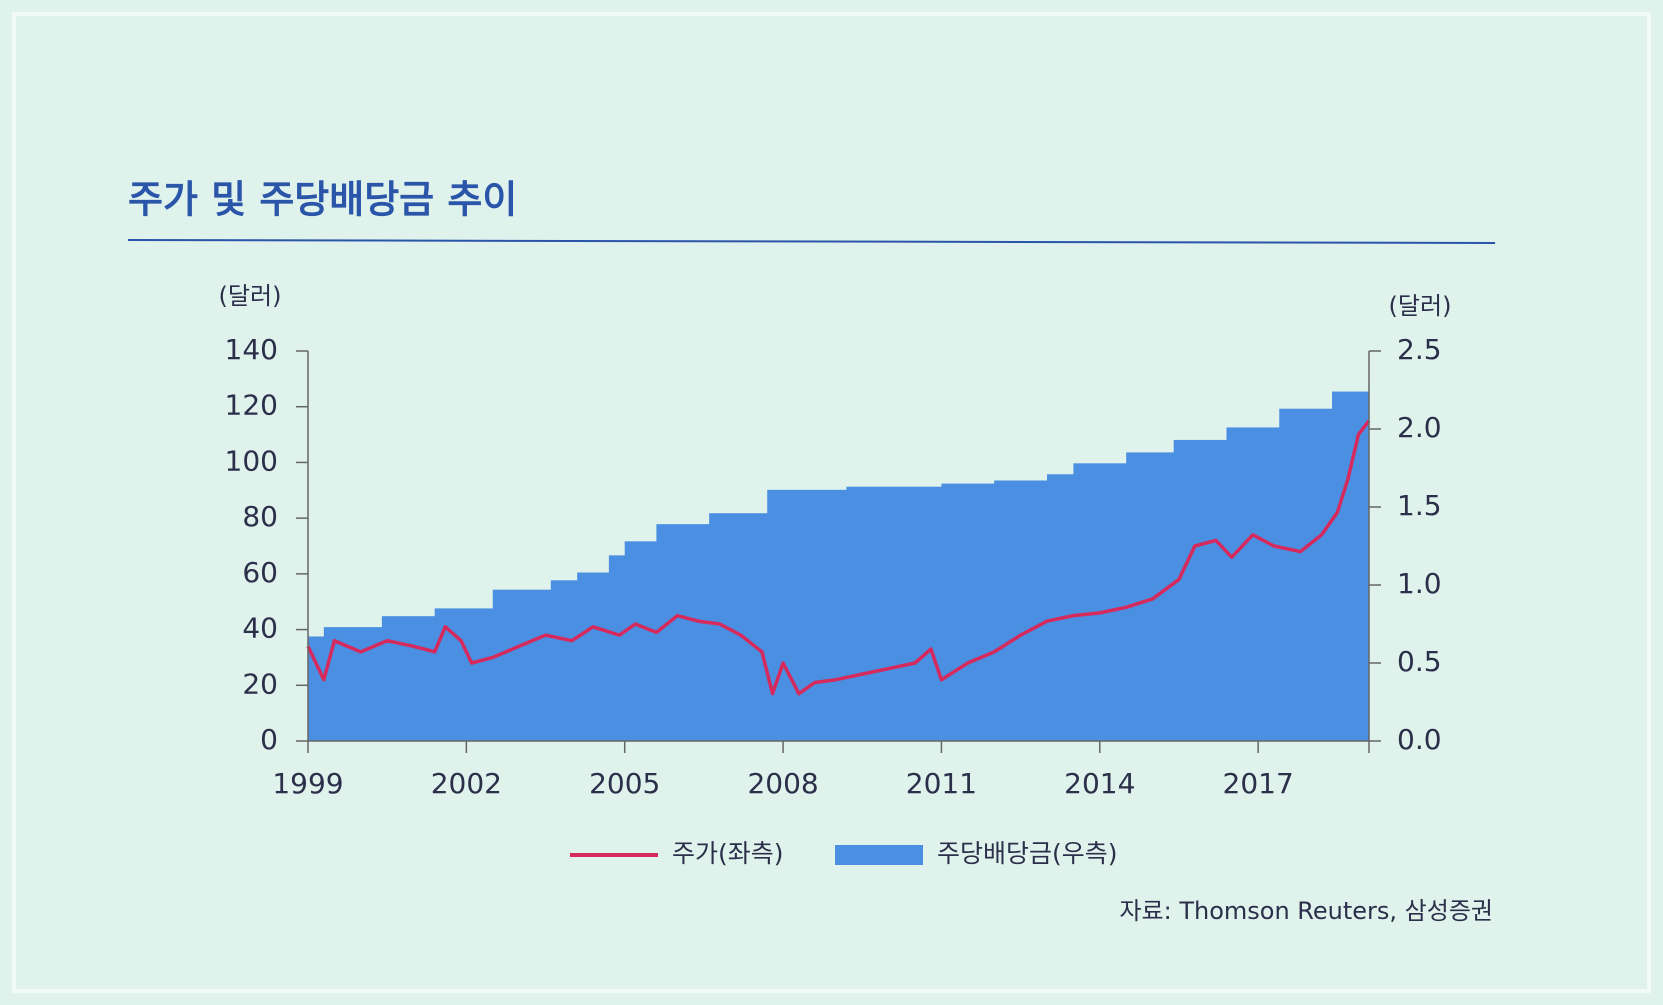 This screenshot has width=1663, height=1005. I want to click on x-tick-label: 2002, so click(466, 783).